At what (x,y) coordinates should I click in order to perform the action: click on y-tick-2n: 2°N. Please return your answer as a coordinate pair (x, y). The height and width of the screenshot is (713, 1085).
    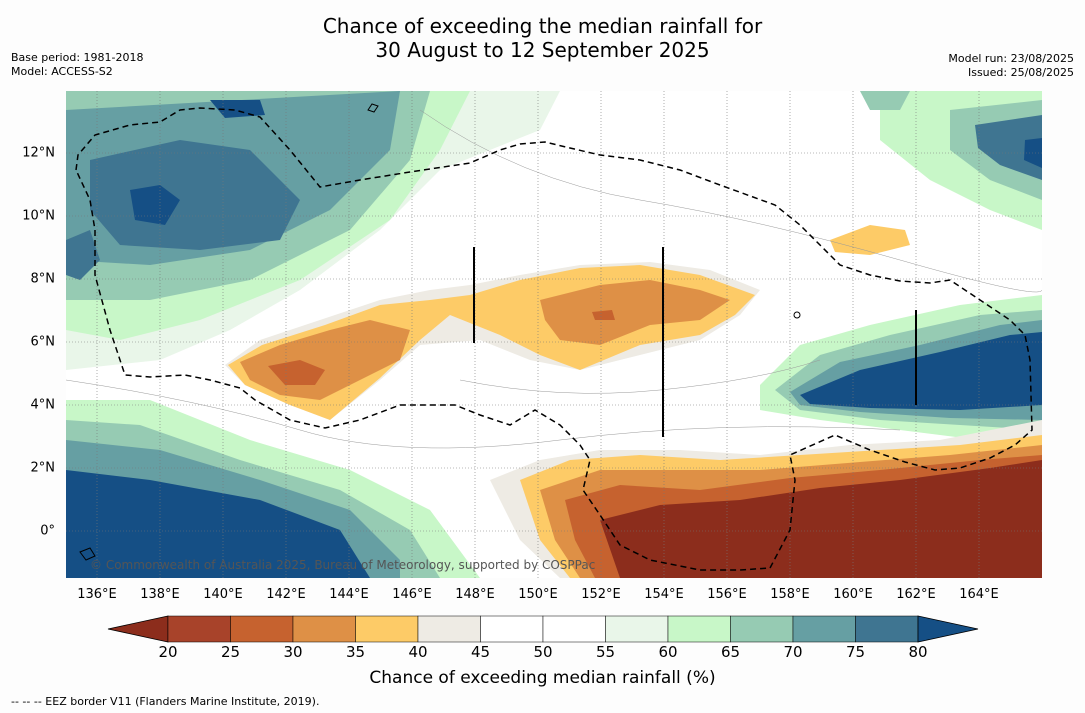
    Looking at the image, I should click on (43, 468).